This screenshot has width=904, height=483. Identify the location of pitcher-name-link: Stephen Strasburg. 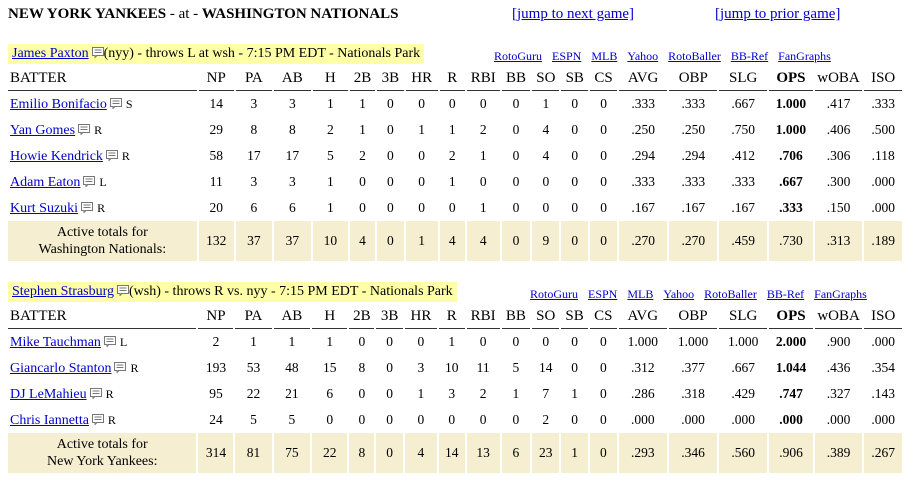
(63, 291).